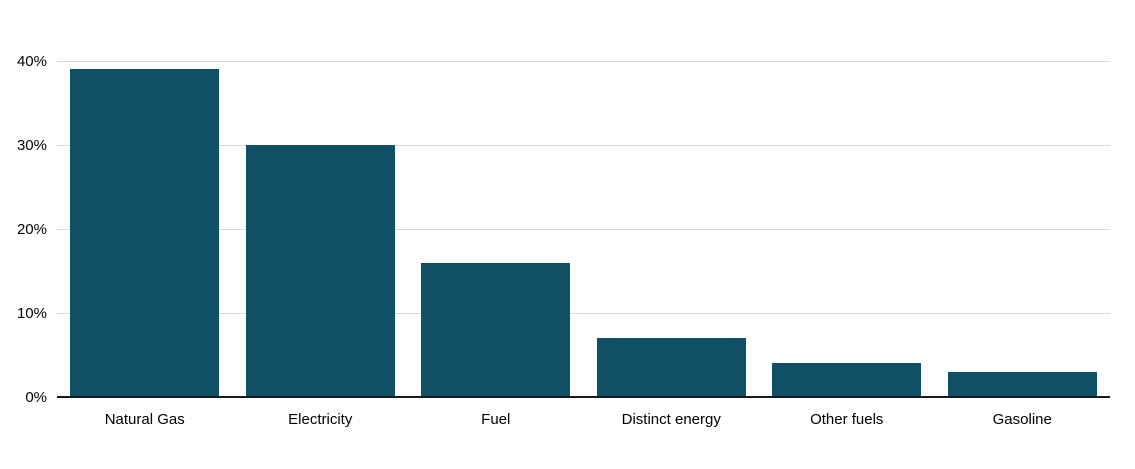 The height and width of the screenshot is (469, 1135). Describe the element at coordinates (36, 397) in the screenshot. I see `y-axis-tick-label: 0%` at that location.